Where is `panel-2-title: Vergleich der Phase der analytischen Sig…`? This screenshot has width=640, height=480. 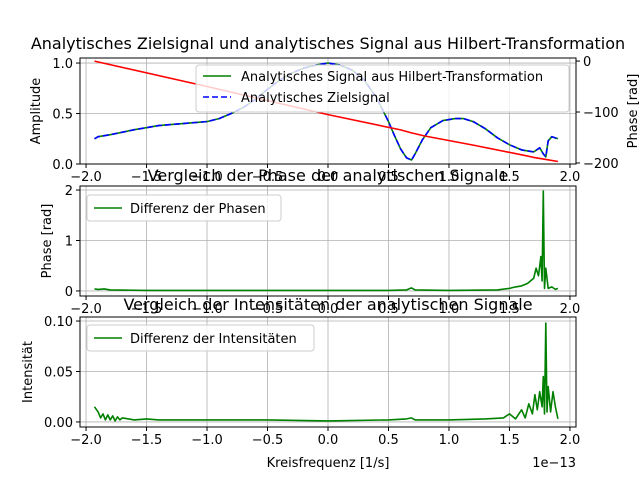 panel-2-title: Vergleich der Phase der analytischen Sig… is located at coordinates (328, 175).